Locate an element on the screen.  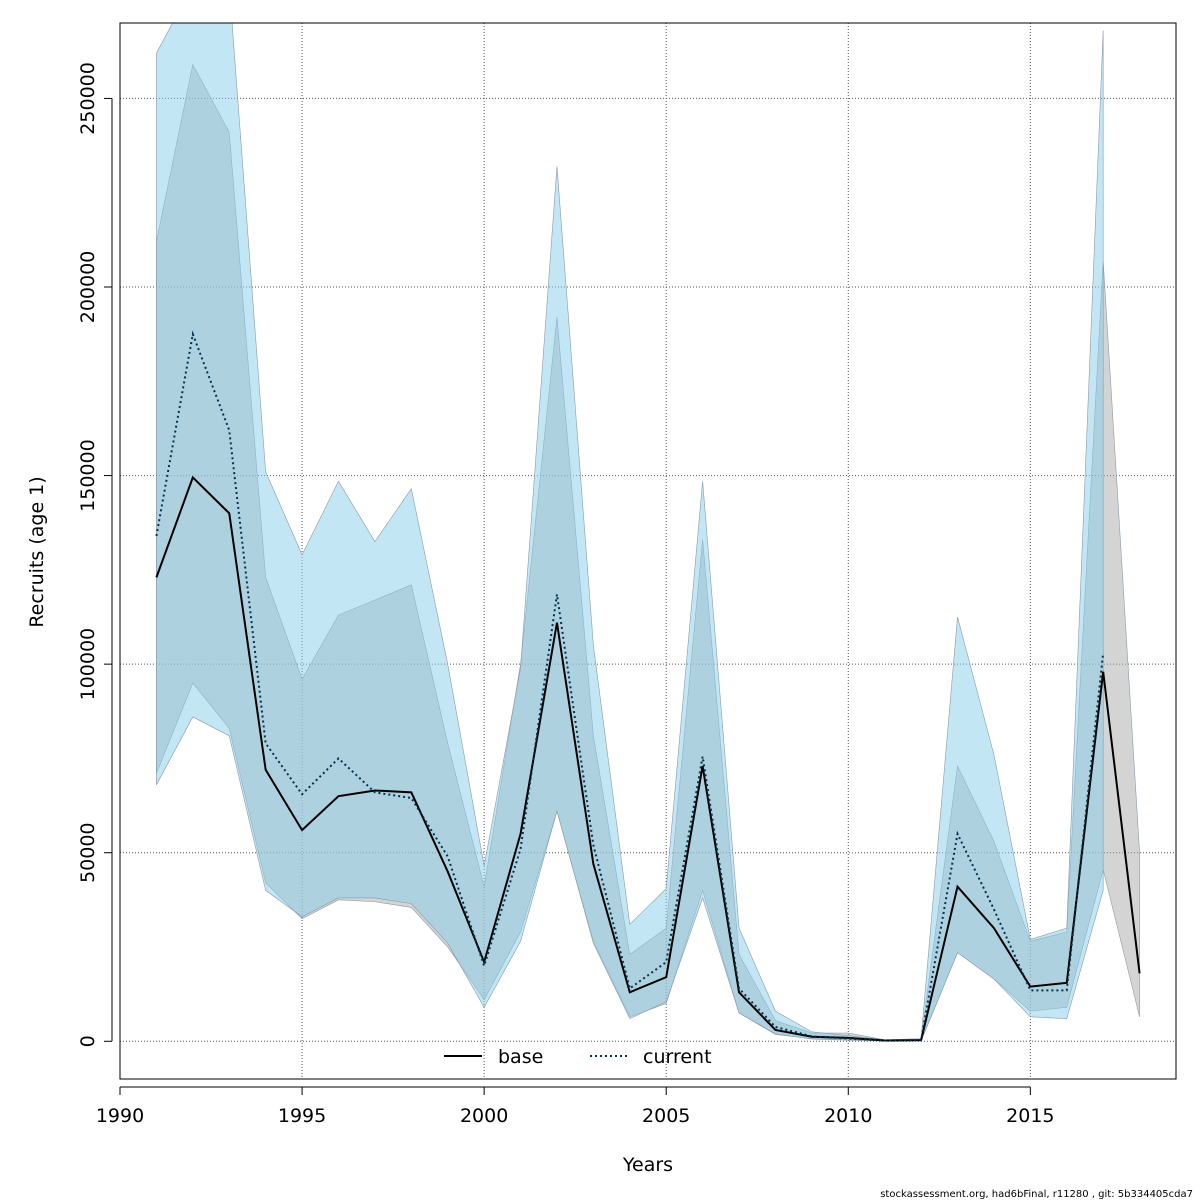
legend-label-current: current is located at coordinates (677, 1057).